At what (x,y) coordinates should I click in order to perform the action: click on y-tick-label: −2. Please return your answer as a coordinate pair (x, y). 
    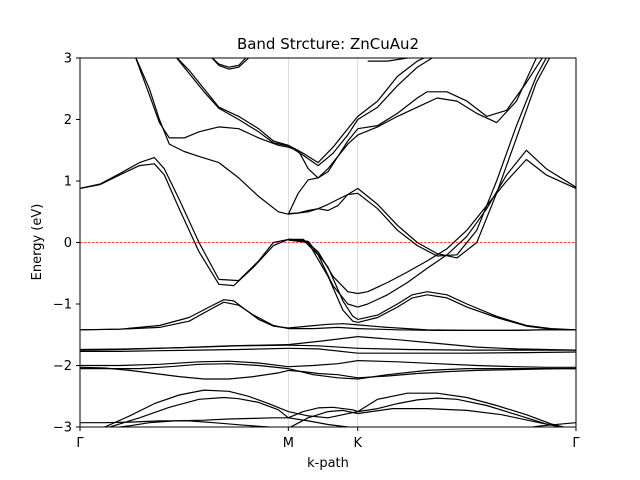
    Looking at the image, I should click on (62, 366).